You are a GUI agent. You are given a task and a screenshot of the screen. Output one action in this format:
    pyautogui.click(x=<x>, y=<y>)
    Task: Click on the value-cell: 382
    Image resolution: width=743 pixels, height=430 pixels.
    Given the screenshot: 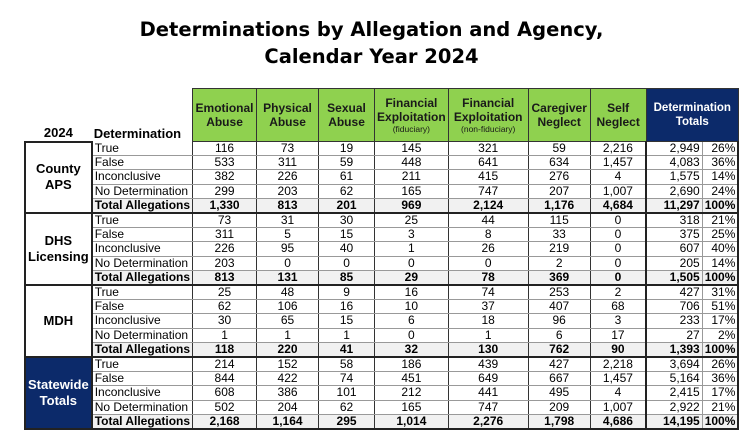 What is the action you would take?
    pyautogui.click(x=224, y=177)
    